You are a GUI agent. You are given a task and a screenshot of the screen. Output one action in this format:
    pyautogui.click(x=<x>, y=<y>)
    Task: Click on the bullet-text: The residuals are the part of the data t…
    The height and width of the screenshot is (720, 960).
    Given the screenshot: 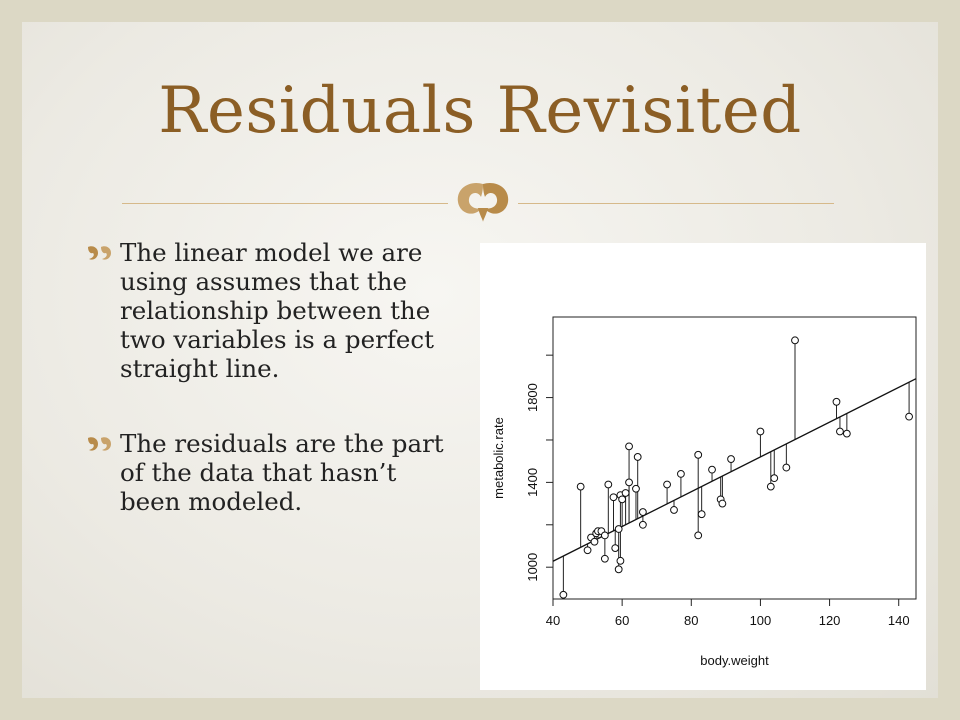 What is the action you would take?
    pyautogui.click(x=282, y=472)
    